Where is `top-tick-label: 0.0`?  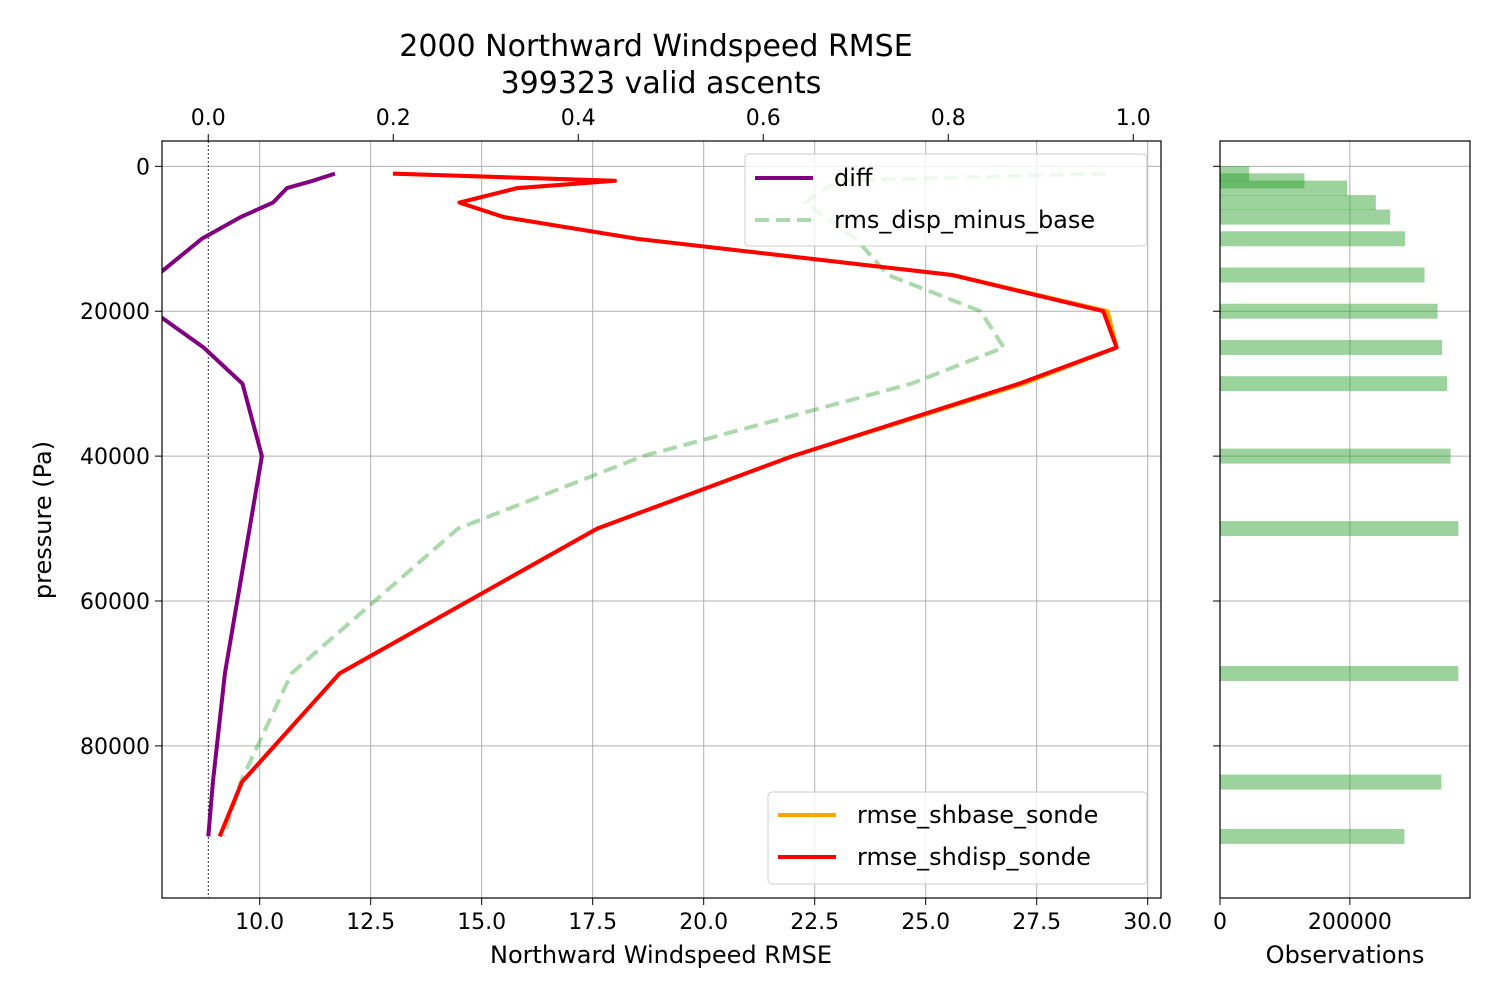
top-tick-label: 0.0 is located at coordinates (208, 118).